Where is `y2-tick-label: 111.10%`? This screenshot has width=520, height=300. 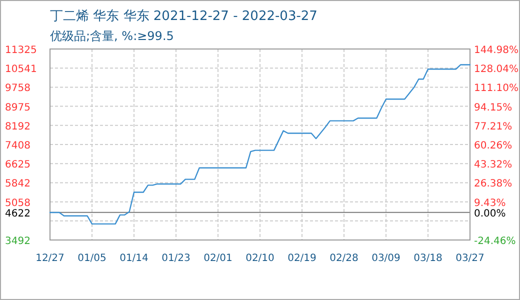 y2-tick-label: 111.10% is located at coordinates (496, 88).